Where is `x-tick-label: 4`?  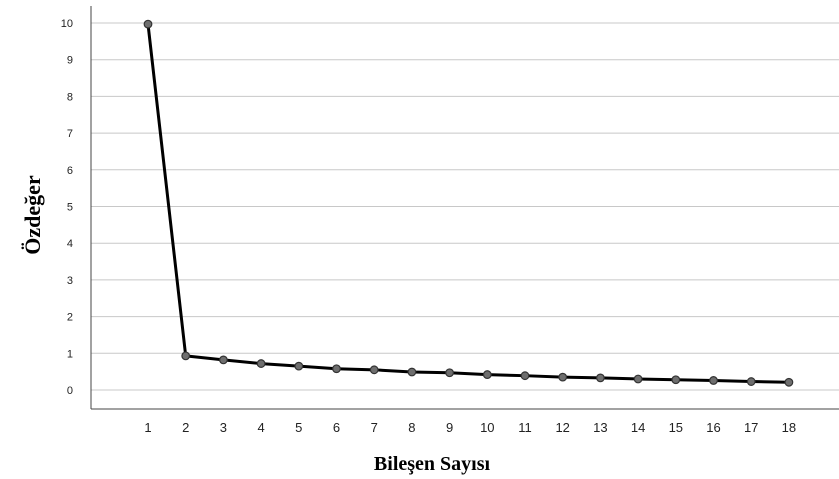 x-tick-label: 4 is located at coordinates (260, 427).